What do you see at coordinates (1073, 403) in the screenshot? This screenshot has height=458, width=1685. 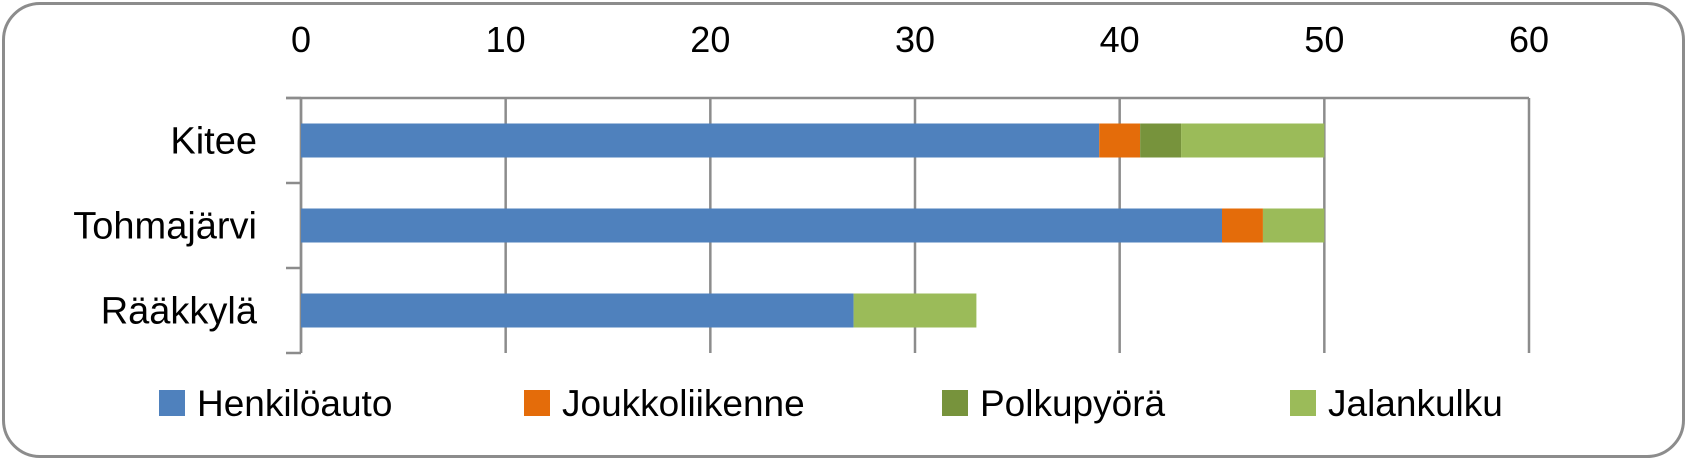 I see `legend-label: Polkupyörä` at bounding box center [1073, 403].